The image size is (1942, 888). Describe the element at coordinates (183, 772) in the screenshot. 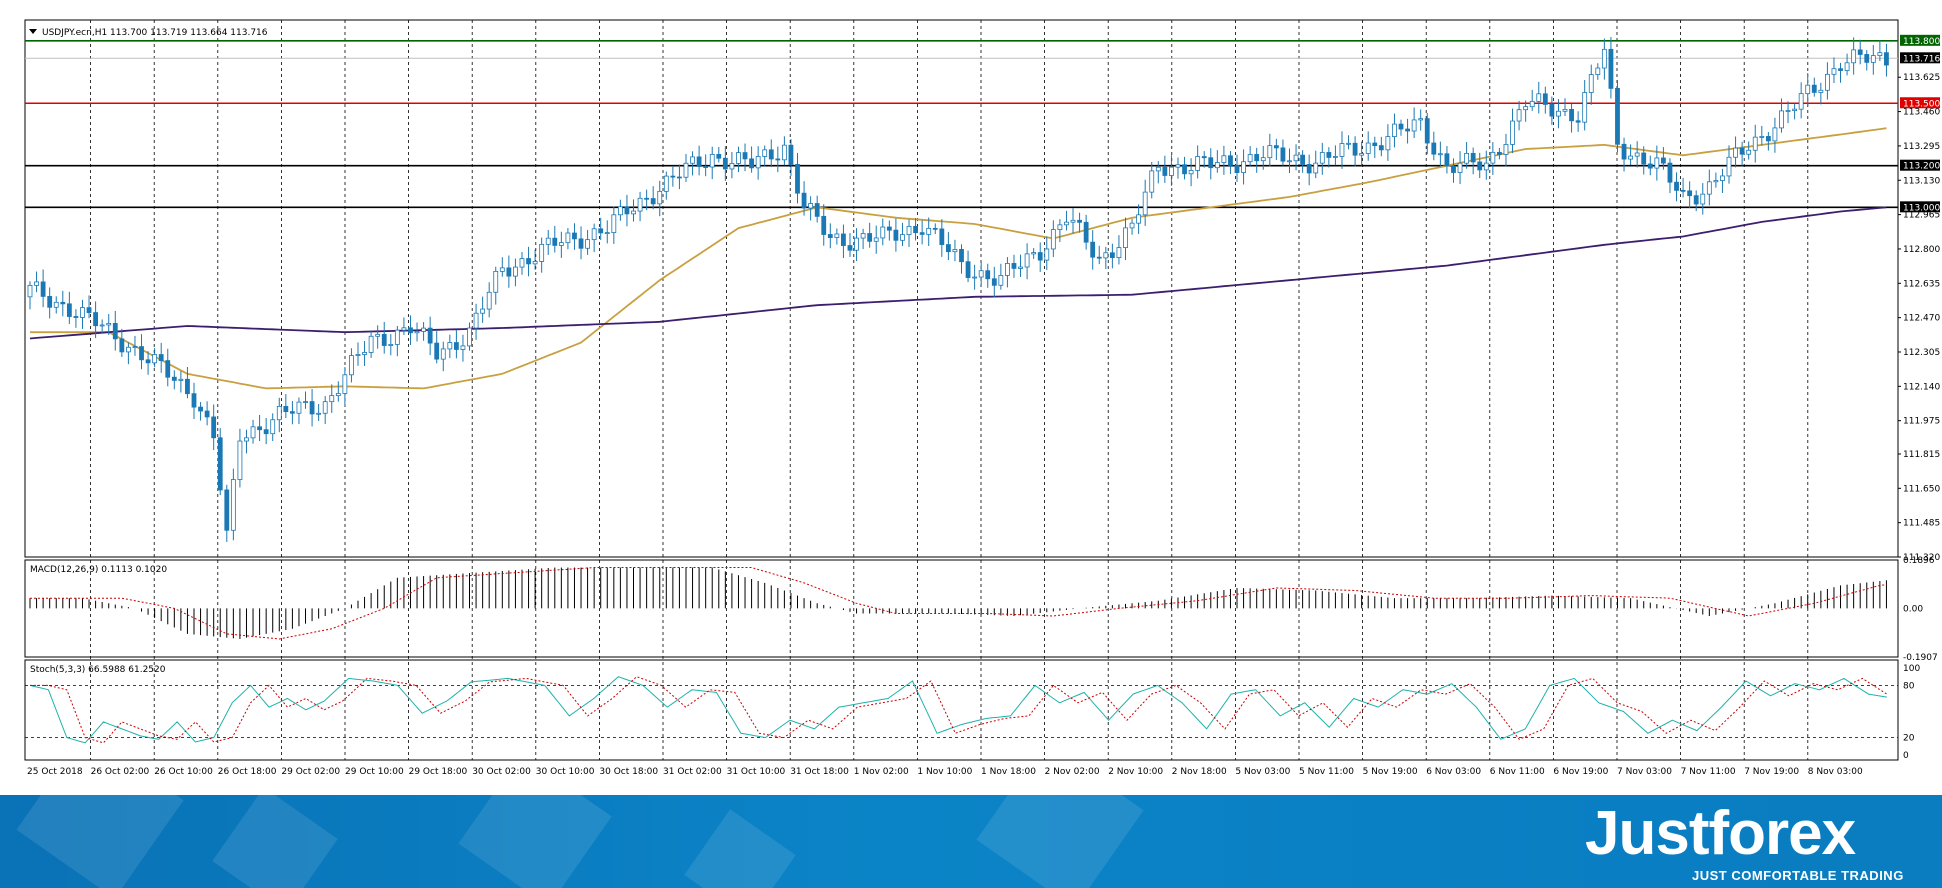

I see `time-axis-label: 26 Oct 10:00` at that location.